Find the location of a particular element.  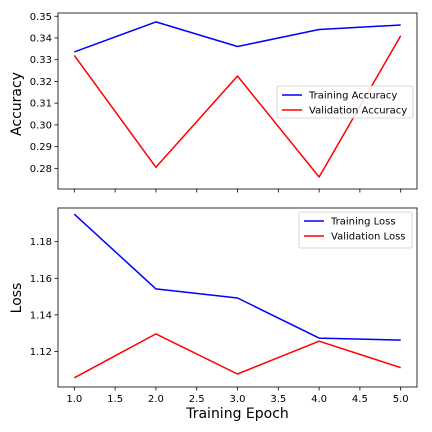

x-tick-label: 2.5 is located at coordinates (197, 399).